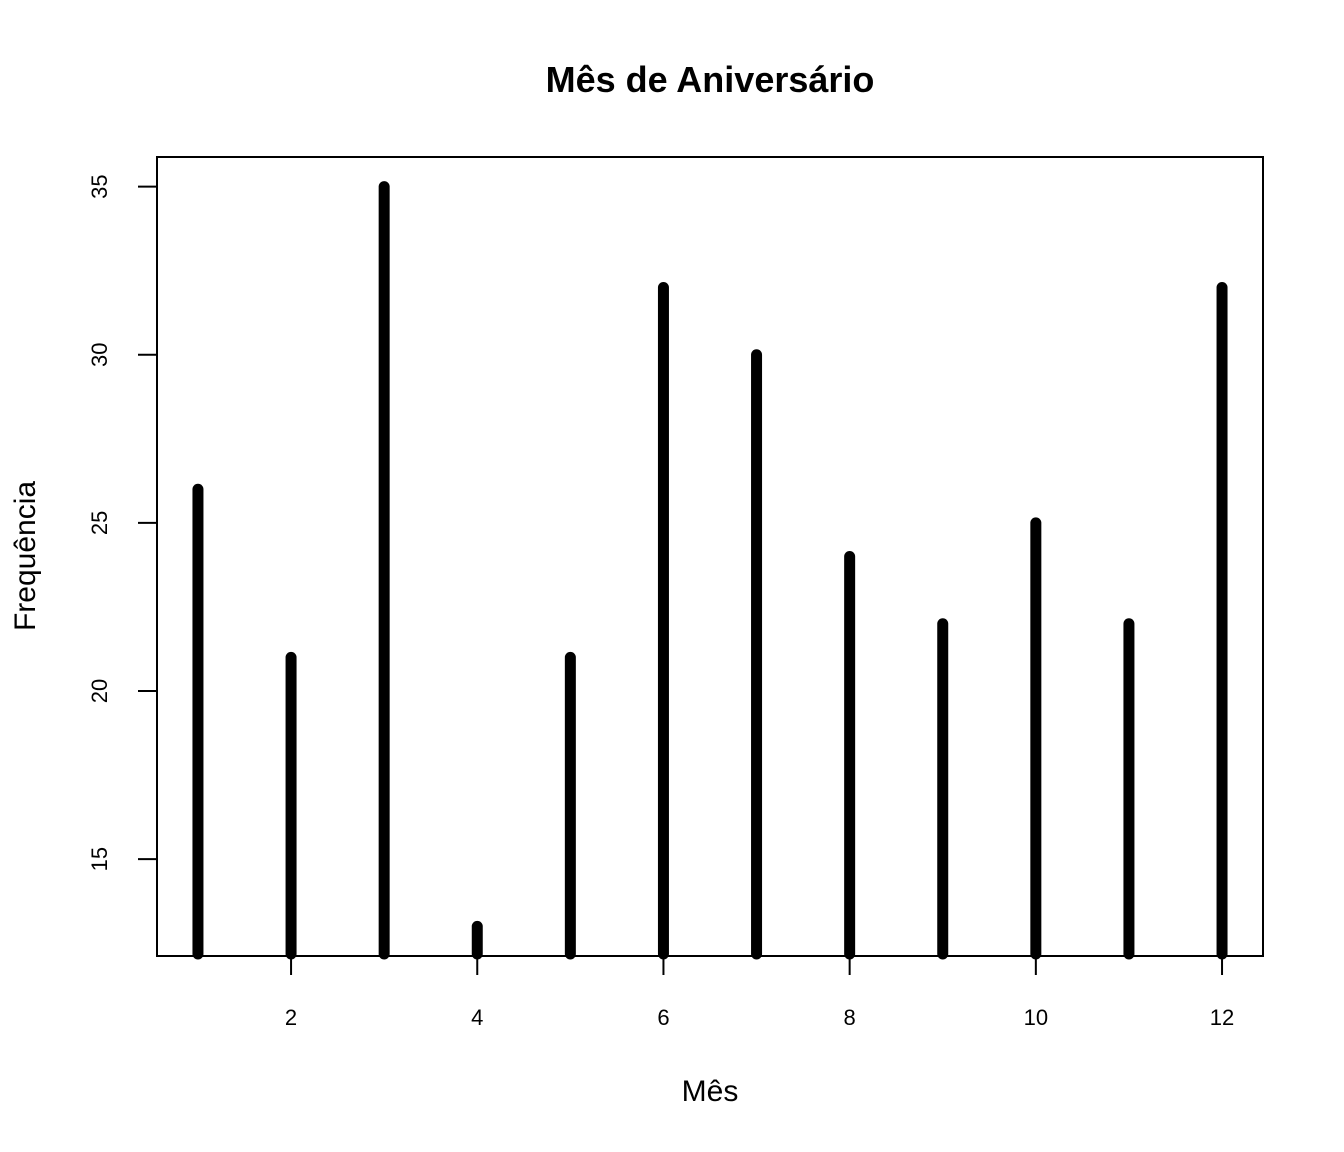 The image size is (1344, 1152). What do you see at coordinates (1036, 1017) in the screenshot?
I see `x-tick-label-10: 10` at bounding box center [1036, 1017].